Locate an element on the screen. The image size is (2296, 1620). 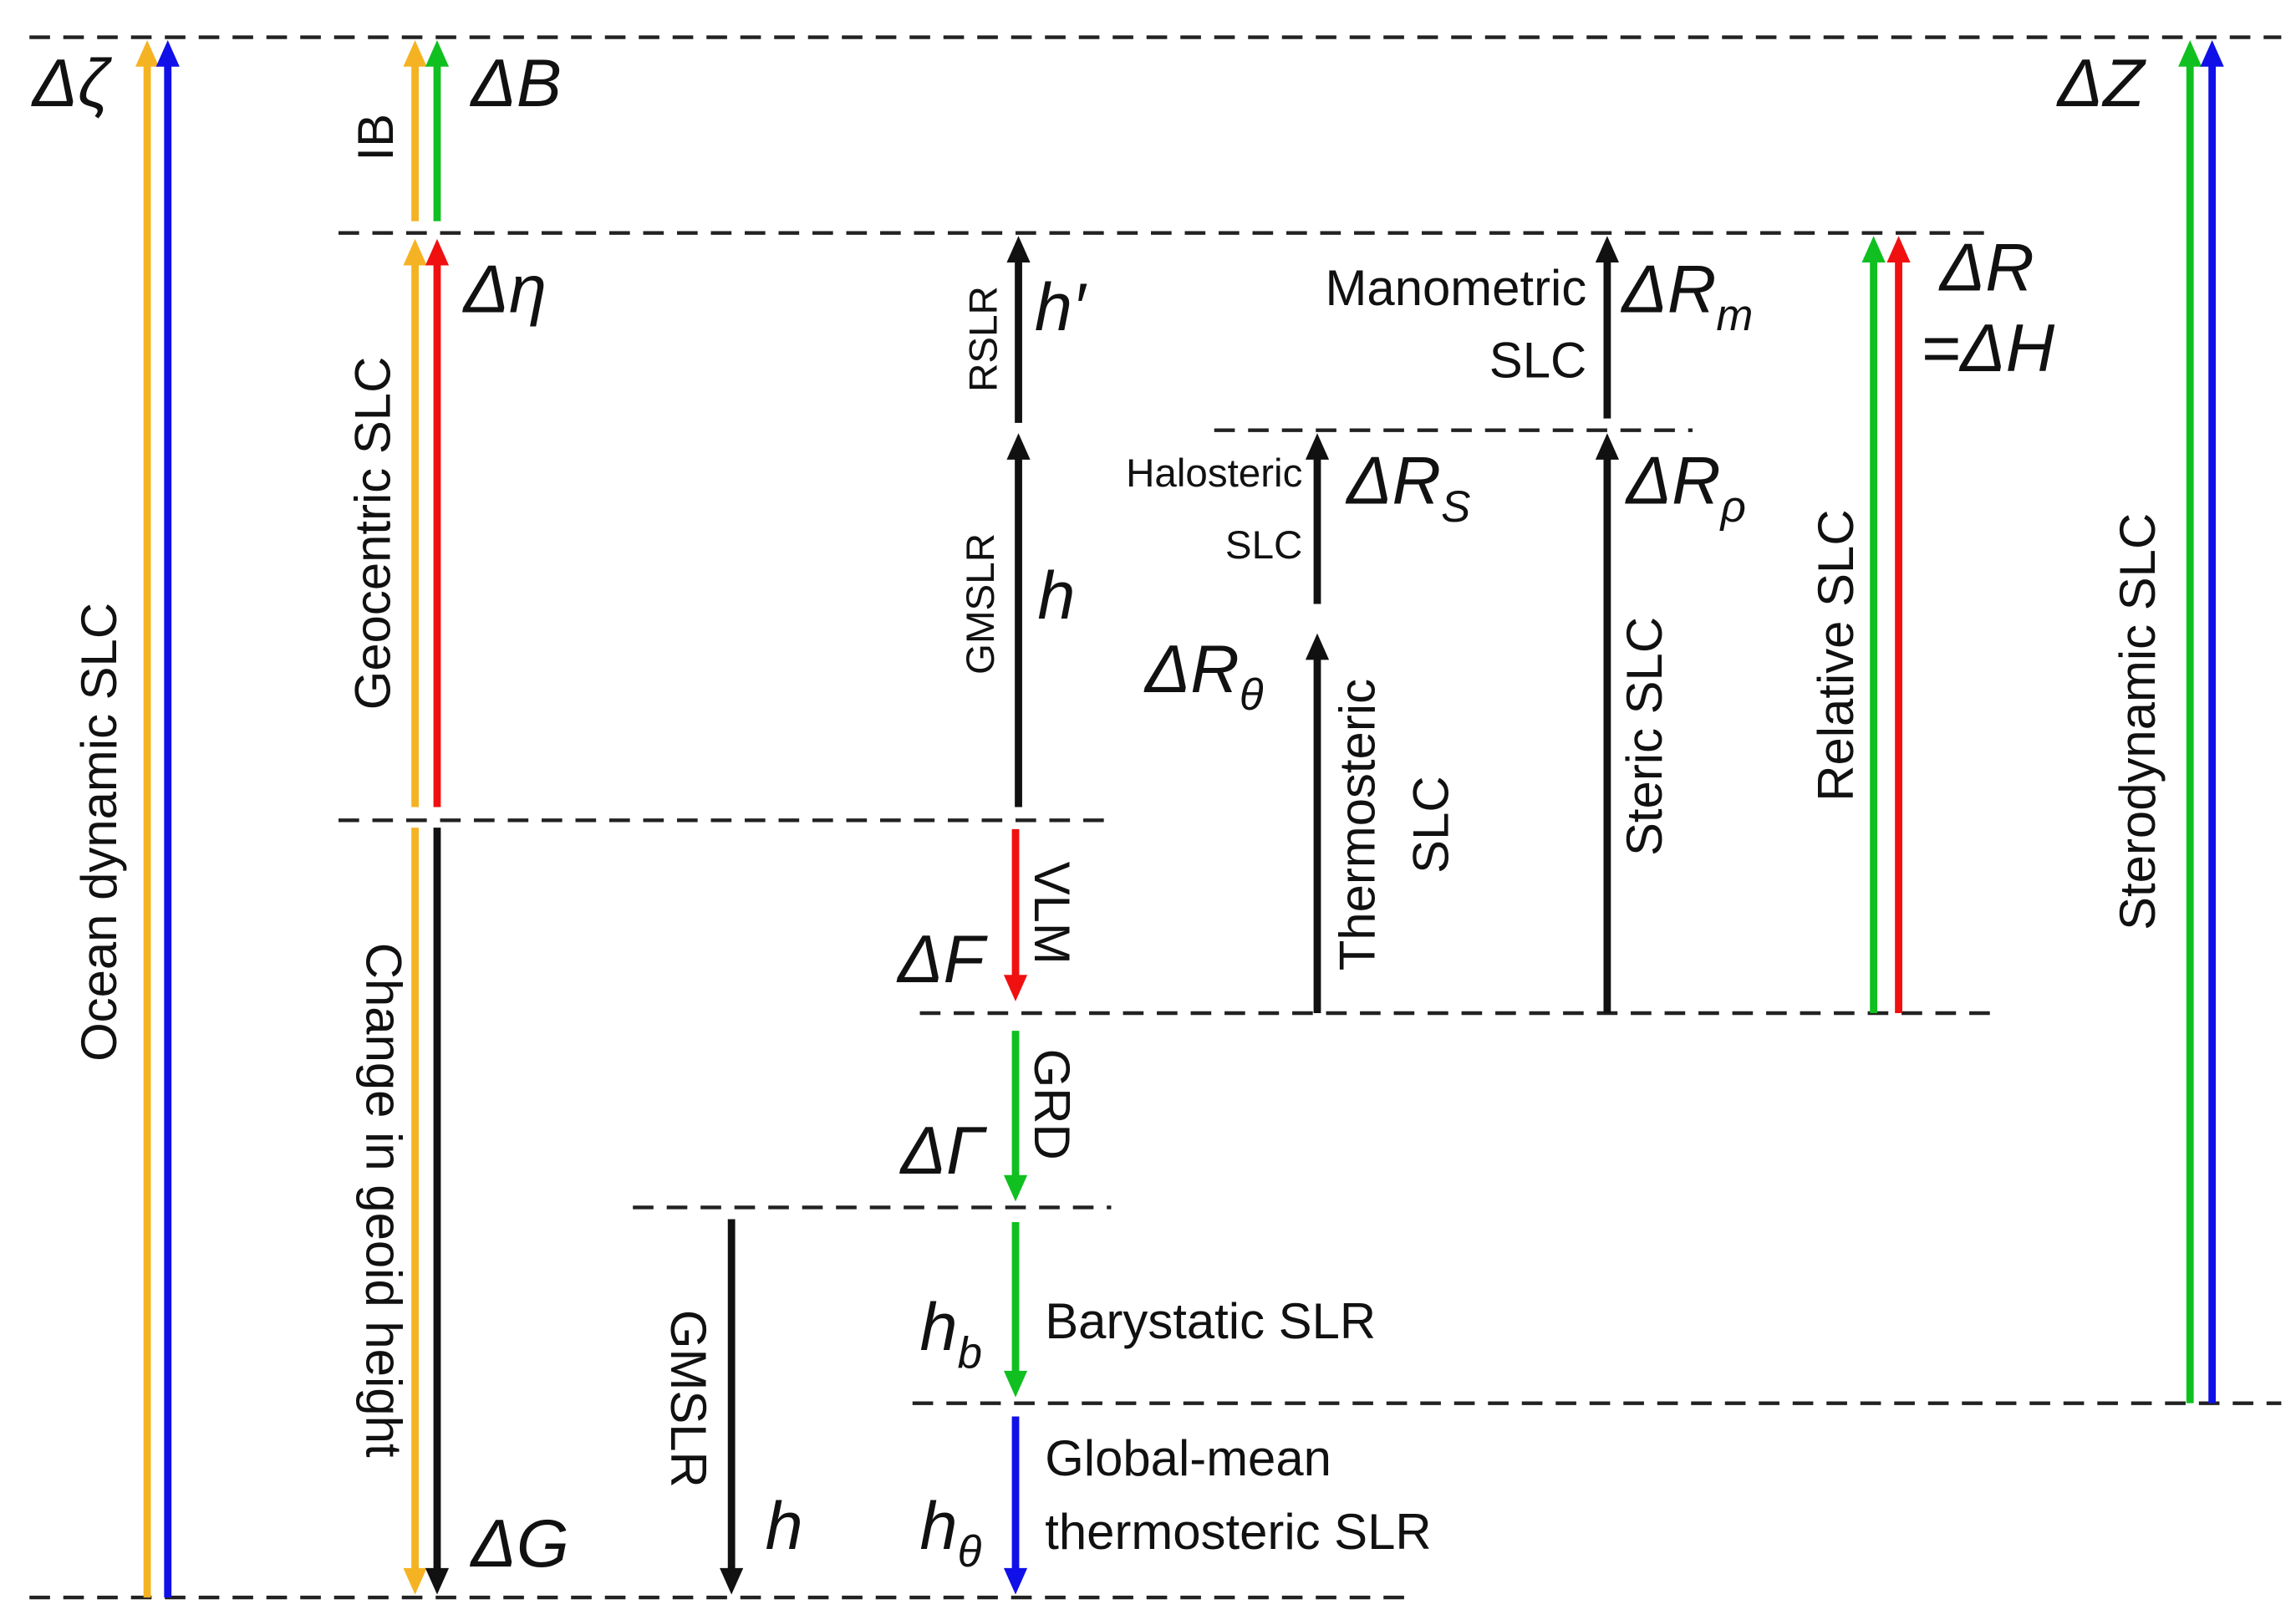
symbol-subscript: ρ is located at coordinates (1732, 507).